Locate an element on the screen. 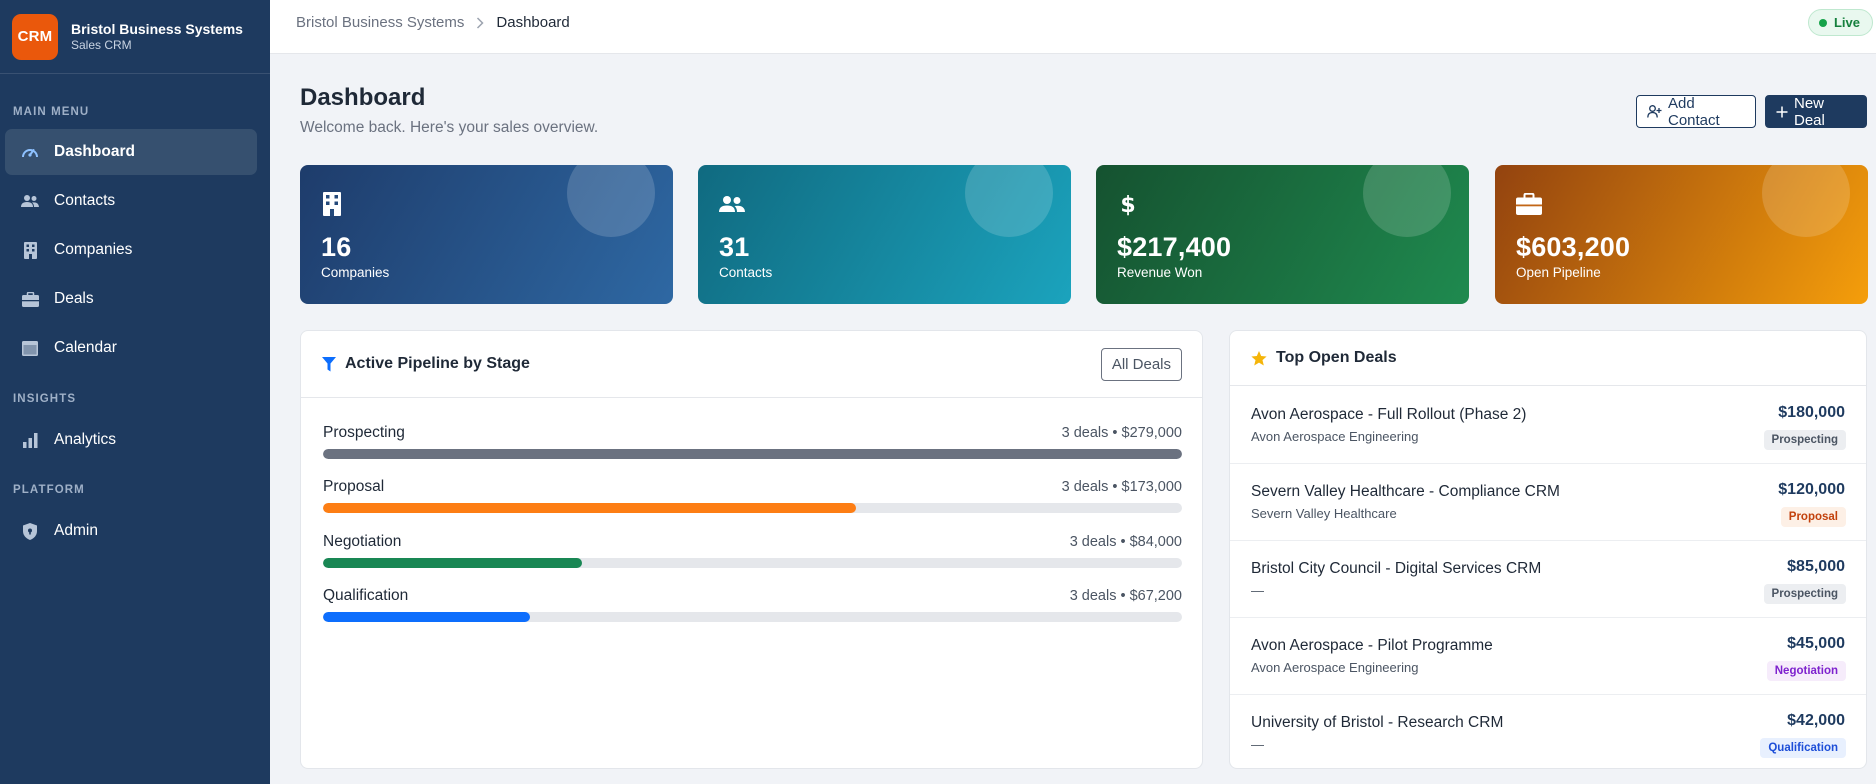 The image size is (1876, 784). star-icon is located at coordinates (1259, 358).